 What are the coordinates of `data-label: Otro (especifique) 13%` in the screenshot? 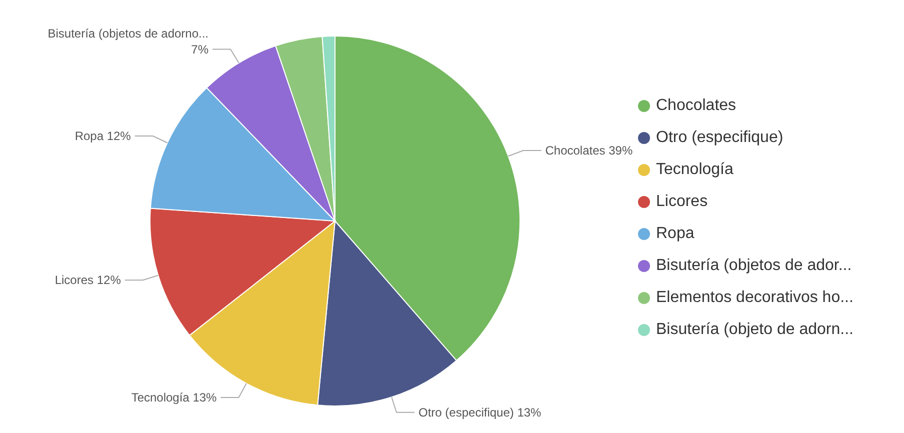 It's located at (480, 412).